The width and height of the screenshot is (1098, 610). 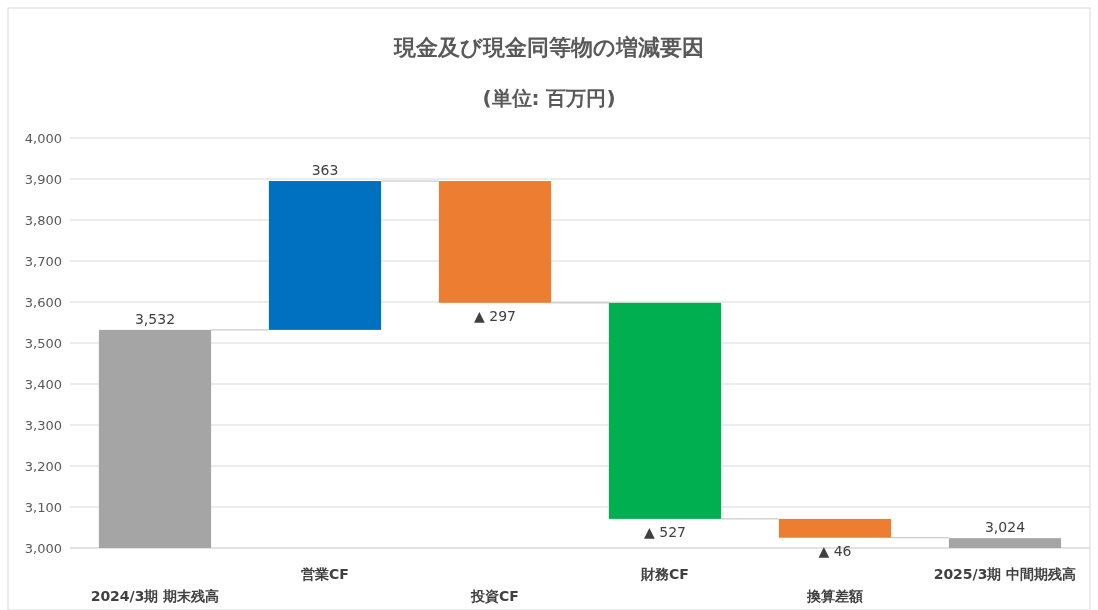 I want to click on y-tick-label: 4,000, so click(x=43, y=138).